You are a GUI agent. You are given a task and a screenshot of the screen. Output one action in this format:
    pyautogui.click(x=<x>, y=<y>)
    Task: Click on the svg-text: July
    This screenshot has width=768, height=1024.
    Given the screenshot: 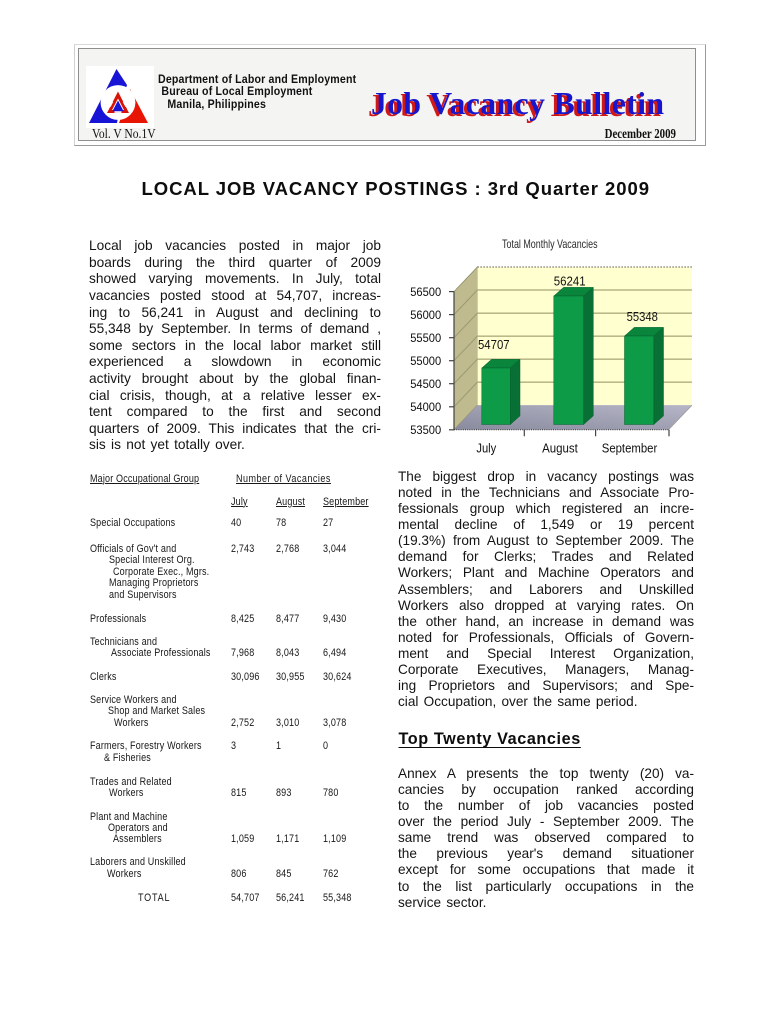 What is the action you would take?
    pyautogui.click(x=486, y=448)
    